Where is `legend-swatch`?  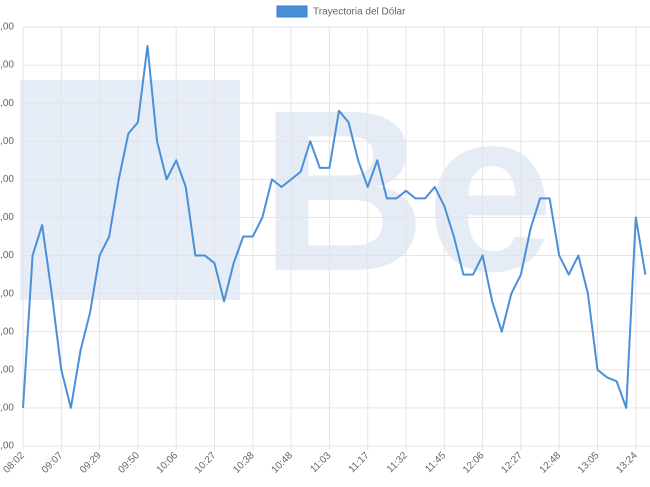
legend-swatch is located at coordinates (292, 11).